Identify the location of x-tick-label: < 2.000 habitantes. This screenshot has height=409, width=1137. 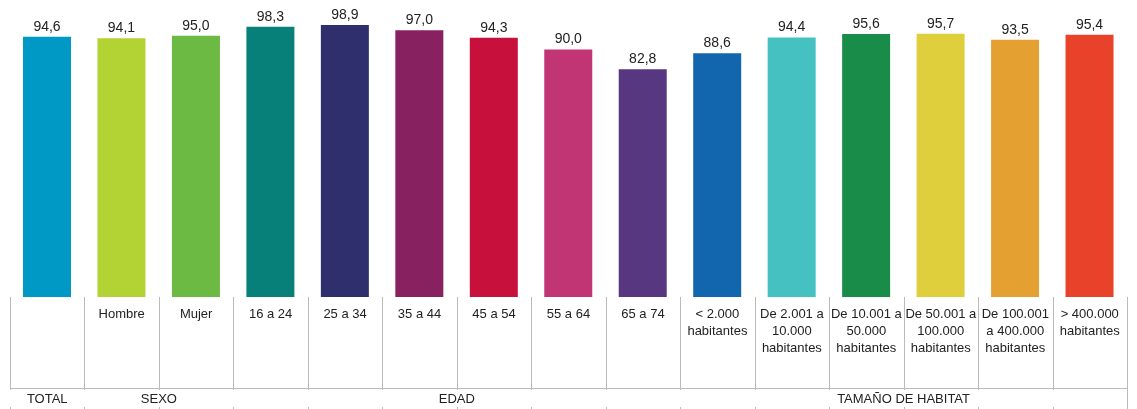
(717, 322).